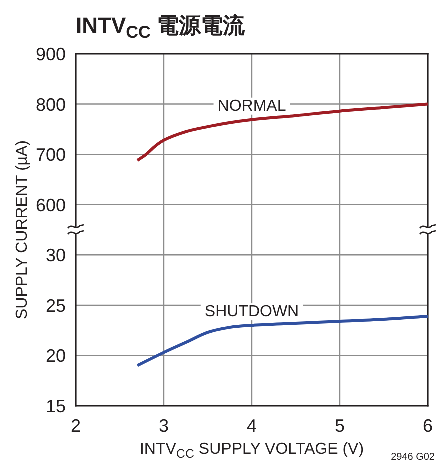  What do you see at coordinates (164, 426) in the screenshot?
I see `x-tick-label: 3` at bounding box center [164, 426].